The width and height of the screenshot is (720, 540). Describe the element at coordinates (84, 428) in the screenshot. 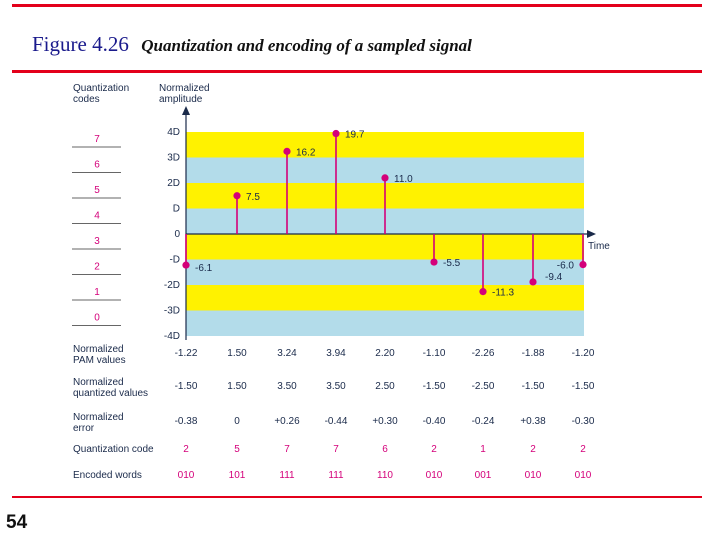

I see `table-row-label: error` at that location.